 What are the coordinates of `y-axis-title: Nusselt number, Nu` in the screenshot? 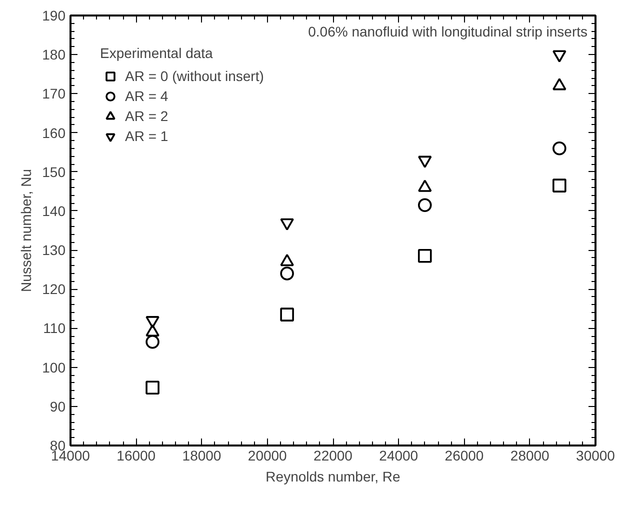 It's located at (26, 230).